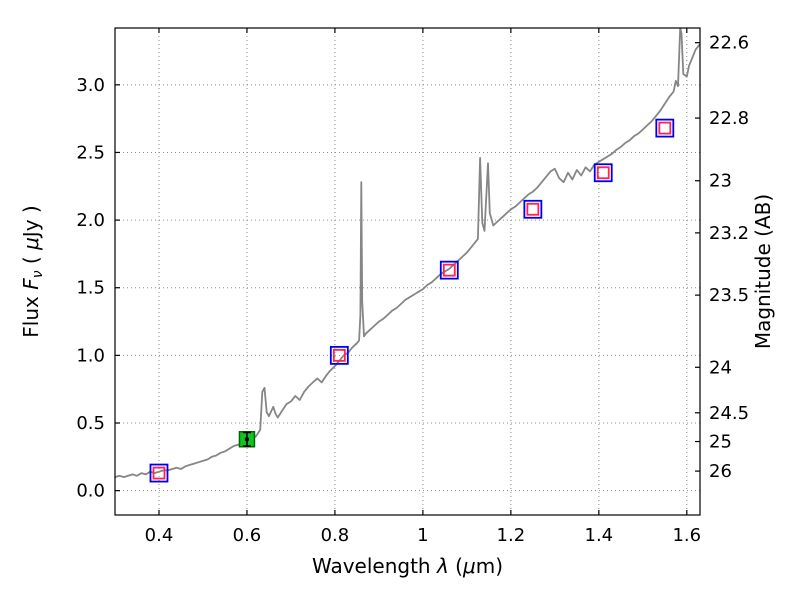 The height and width of the screenshot is (604, 800). Describe the element at coordinates (686, 535) in the screenshot. I see `x-tick-label: 1.6` at that location.